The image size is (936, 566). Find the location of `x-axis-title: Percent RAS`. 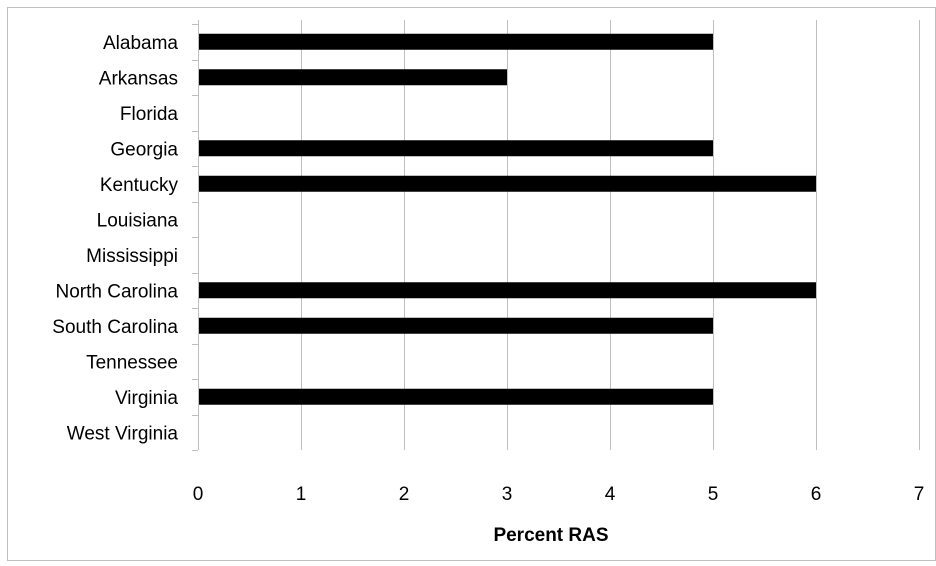

x-axis-title: Percent RAS is located at coordinates (550, 535).